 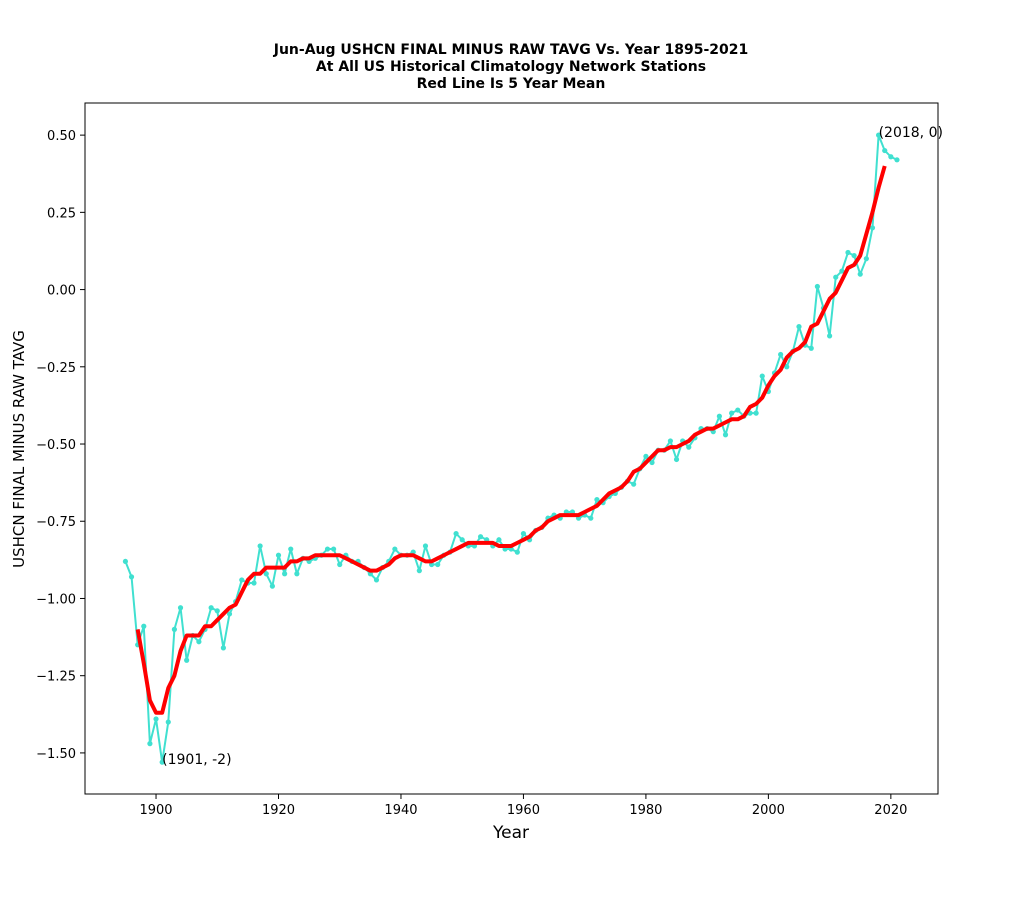 What do you see at coordinates (768, 810) in the screenshot?
I see `x-tick-label: 2000` at bounding box center [768, 810].